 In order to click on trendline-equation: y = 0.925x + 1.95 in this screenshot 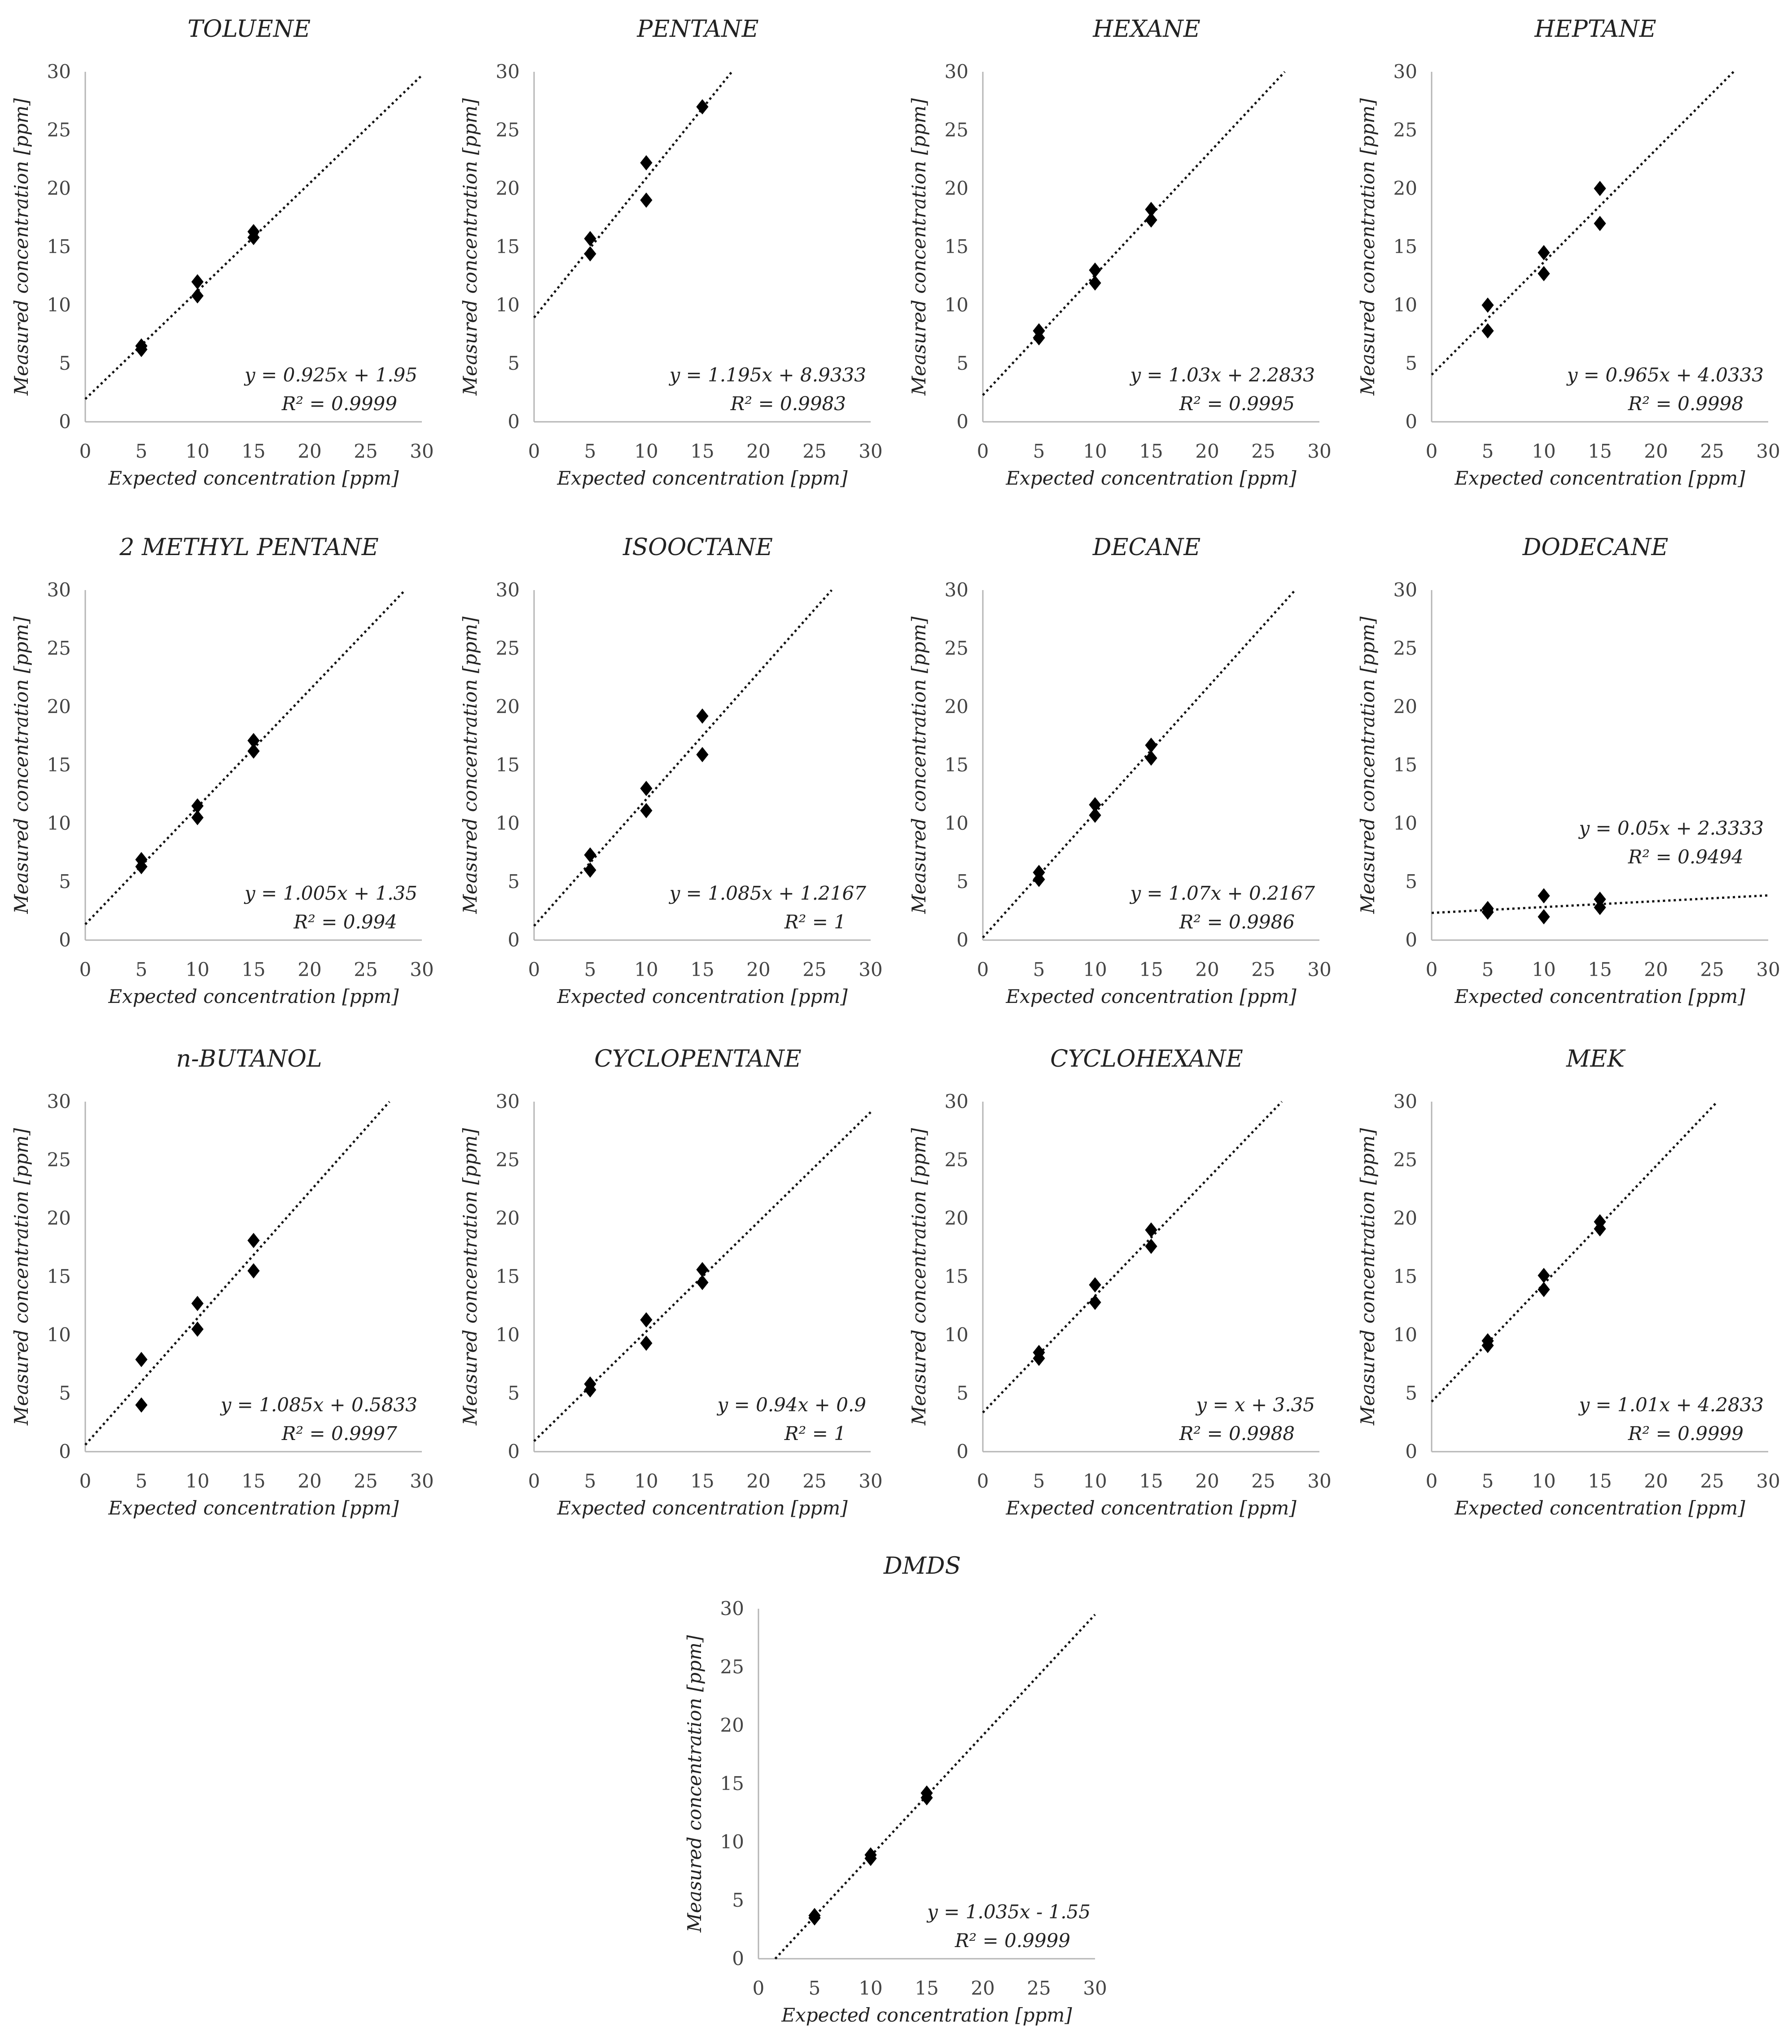, I will do `click(330, 375)`.